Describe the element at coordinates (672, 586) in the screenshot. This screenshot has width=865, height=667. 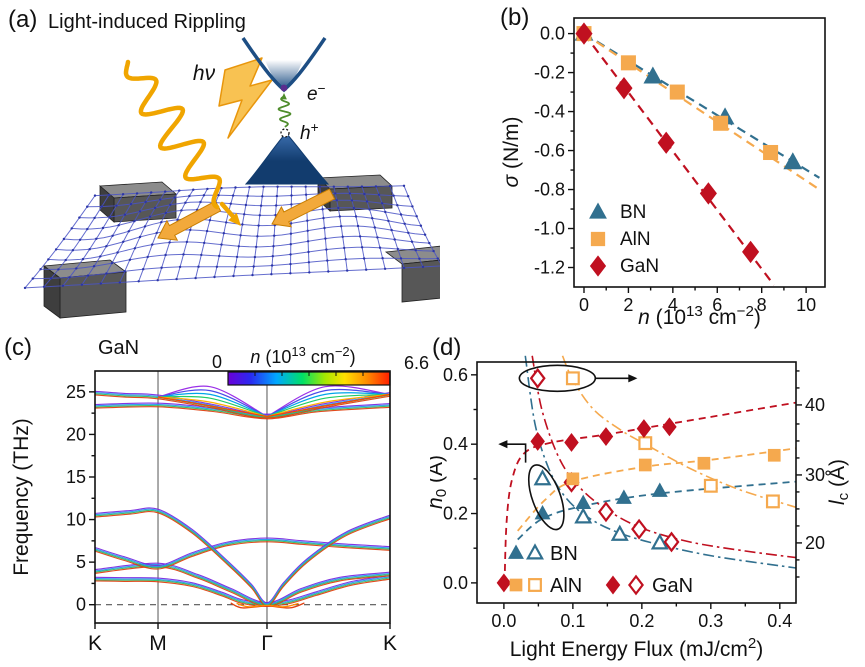
I see `legend-label-gan: GaN` at that location.